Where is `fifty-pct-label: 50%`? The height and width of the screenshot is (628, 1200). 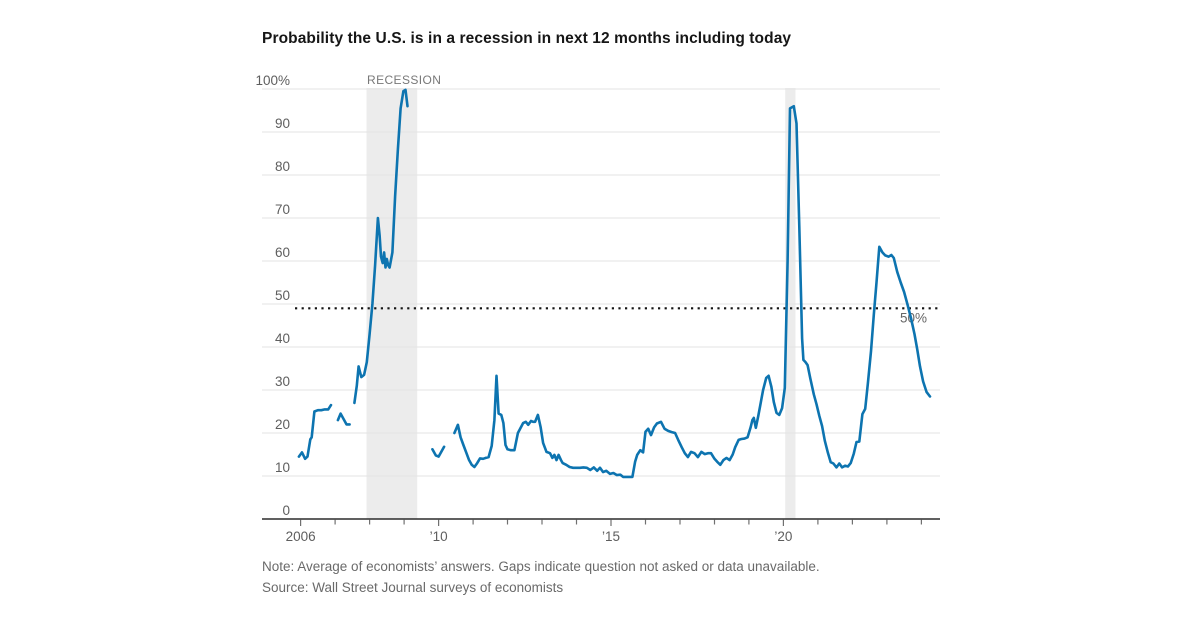 fifty-pct-label: 50% is located at coordinates (913, 317).